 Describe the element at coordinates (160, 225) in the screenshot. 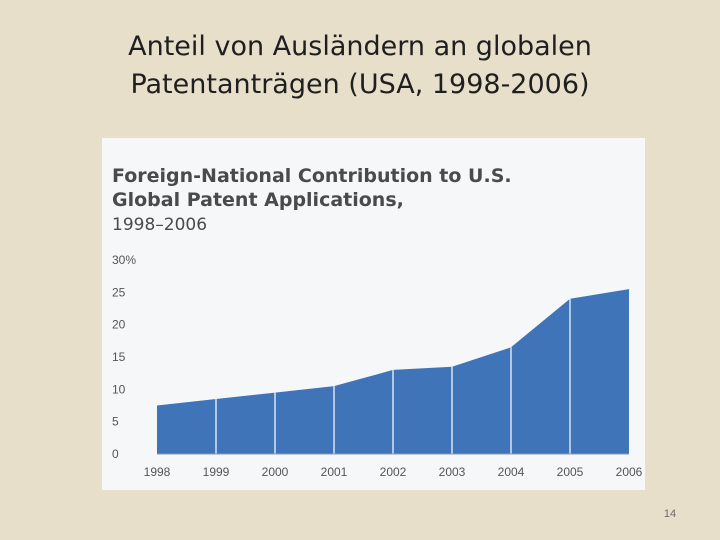

I see `chart-subtitle: 1998–2006` at that location.